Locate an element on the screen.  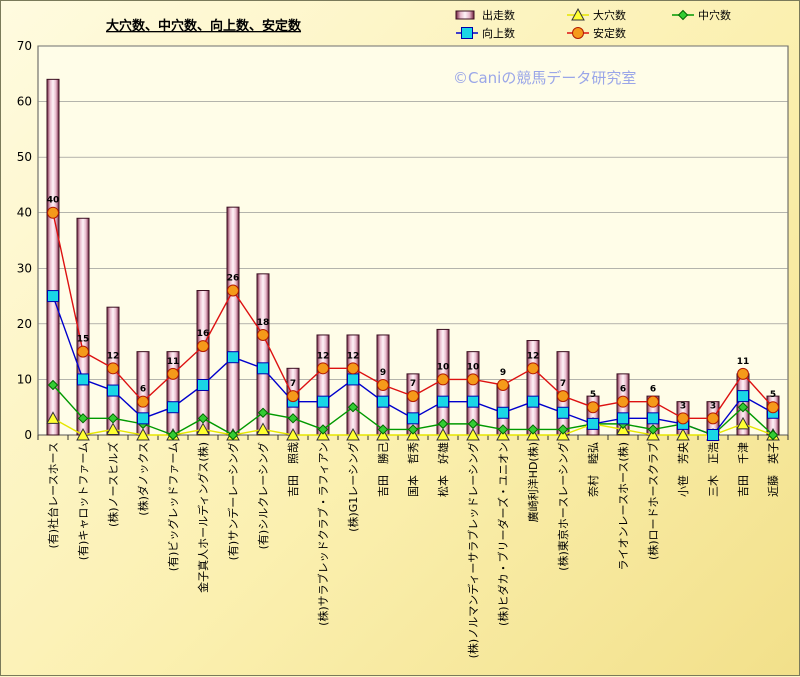
data-label: 18 is located at coordinates (263, 323).